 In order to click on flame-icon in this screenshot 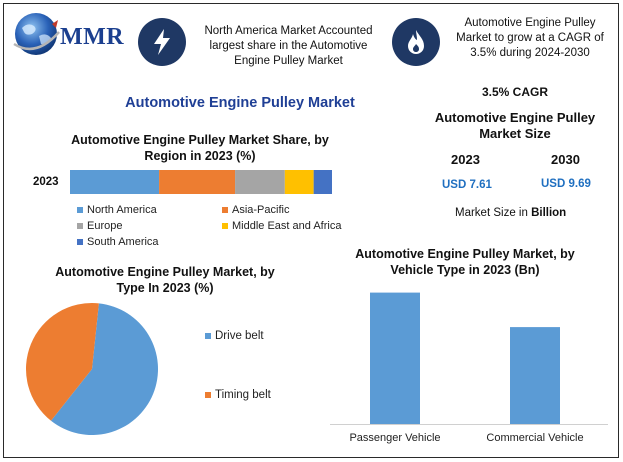, I will do `click(416, 42)`.